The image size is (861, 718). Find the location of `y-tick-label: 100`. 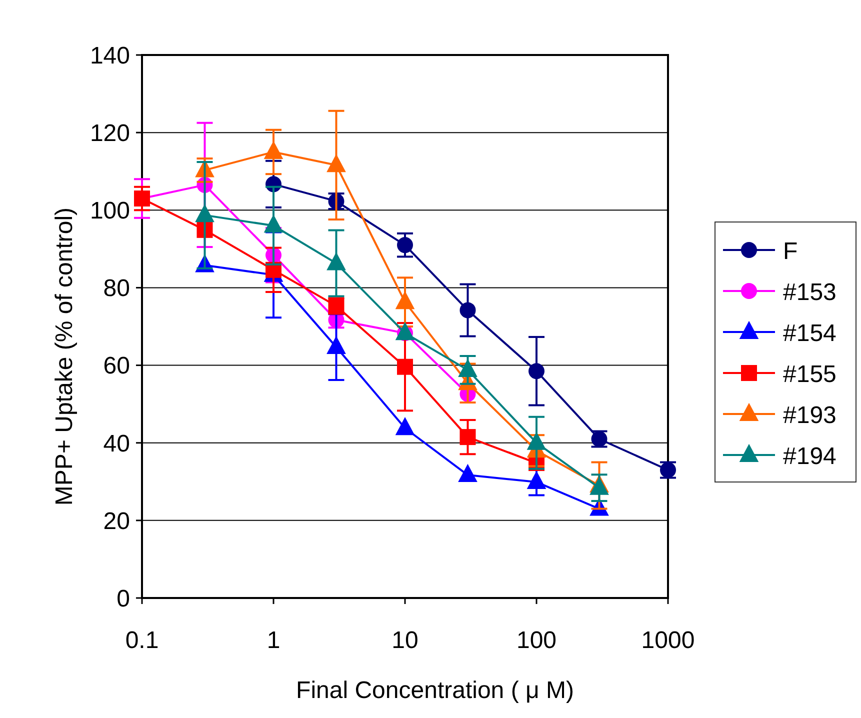

y-tick-label: 100 is located at coordinates (110, 211).